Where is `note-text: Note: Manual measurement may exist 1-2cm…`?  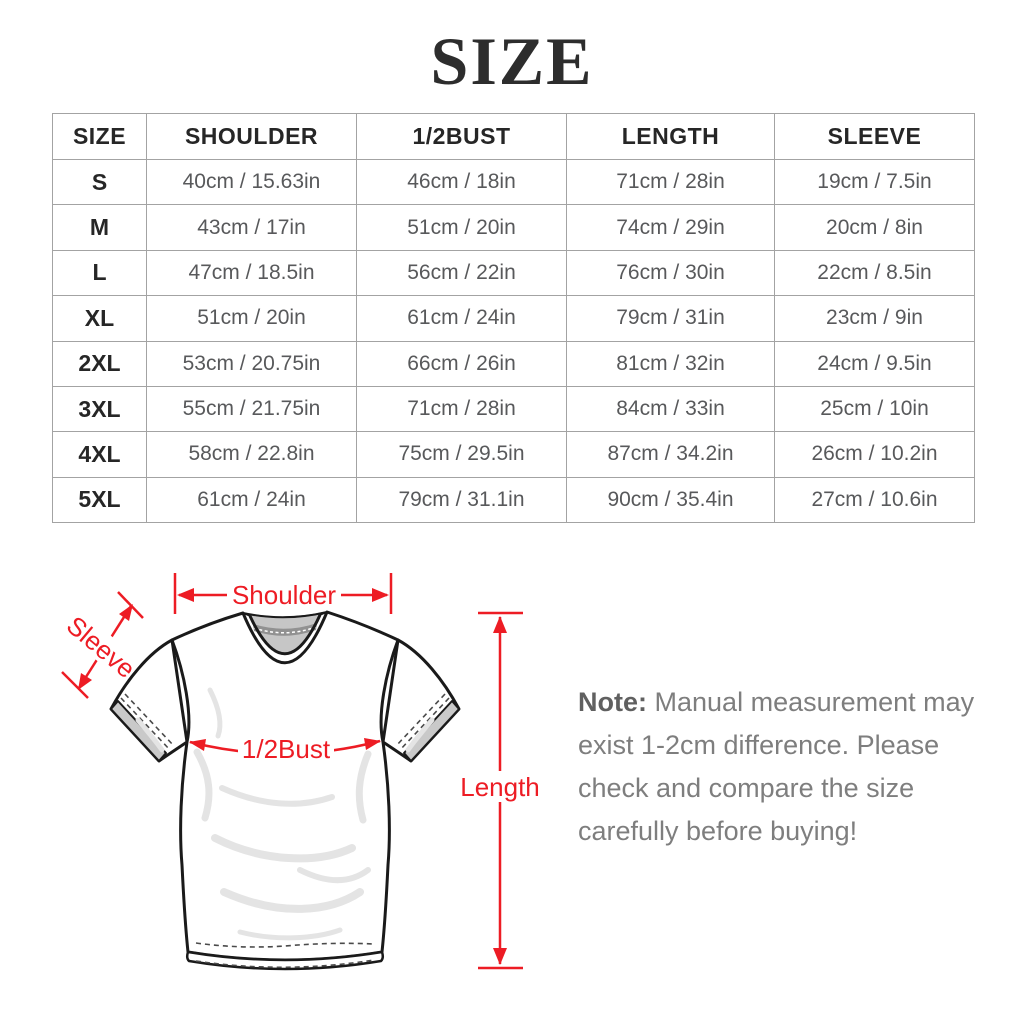
note-text: Note: Manual measurement may exist 1-2cm… is located at coordinates (783, 767).